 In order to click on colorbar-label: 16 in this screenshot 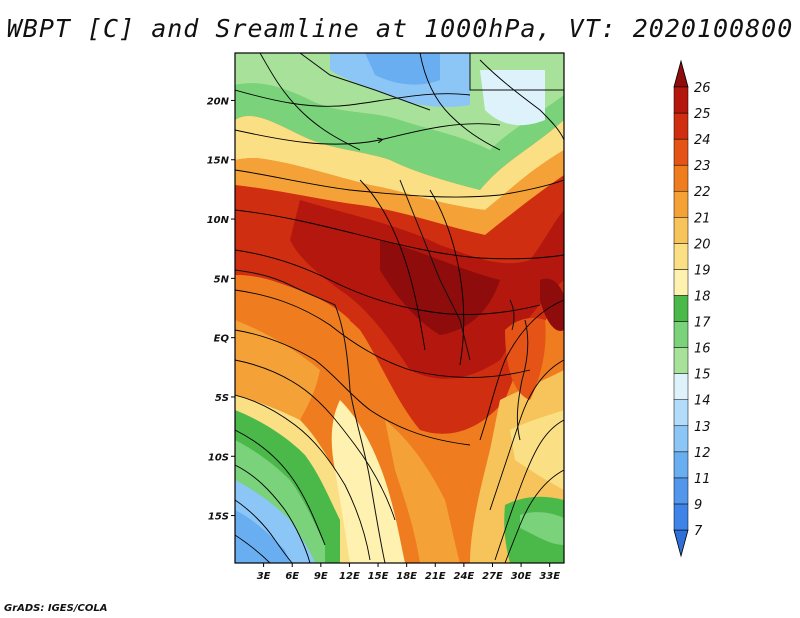, I will do `click(702, 349)`.